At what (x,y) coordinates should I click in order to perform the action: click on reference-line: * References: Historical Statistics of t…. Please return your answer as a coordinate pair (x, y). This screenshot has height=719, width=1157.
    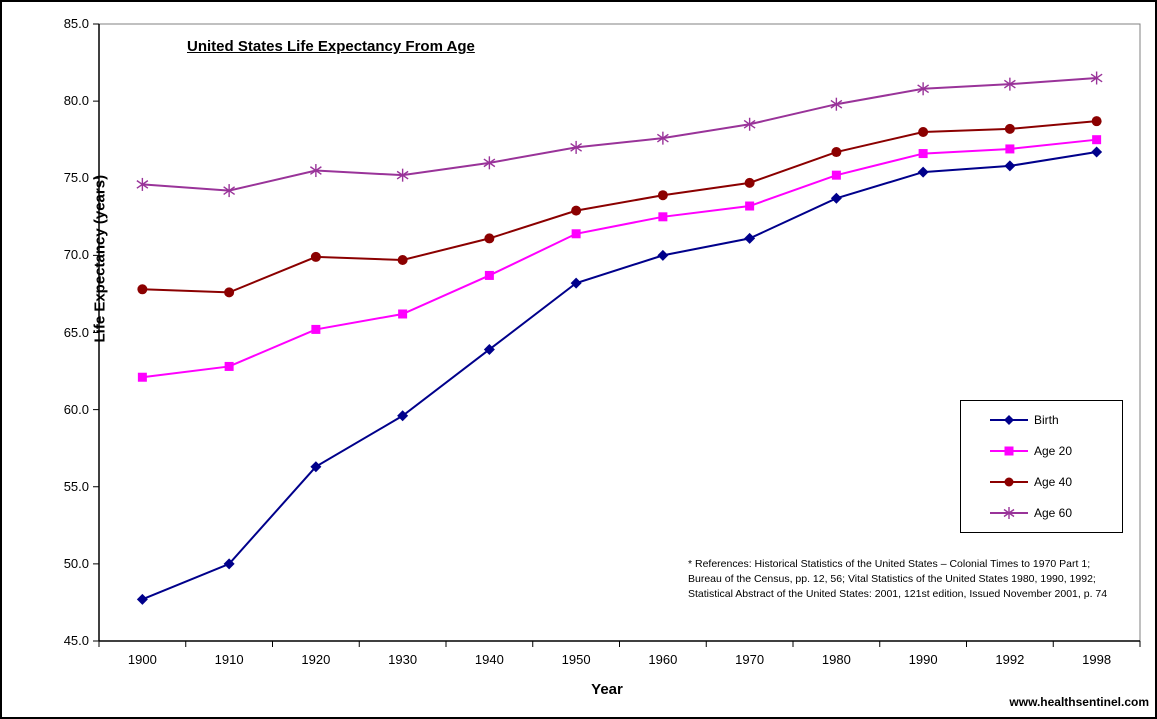
    Looking at the image, I should click on (889, 564).